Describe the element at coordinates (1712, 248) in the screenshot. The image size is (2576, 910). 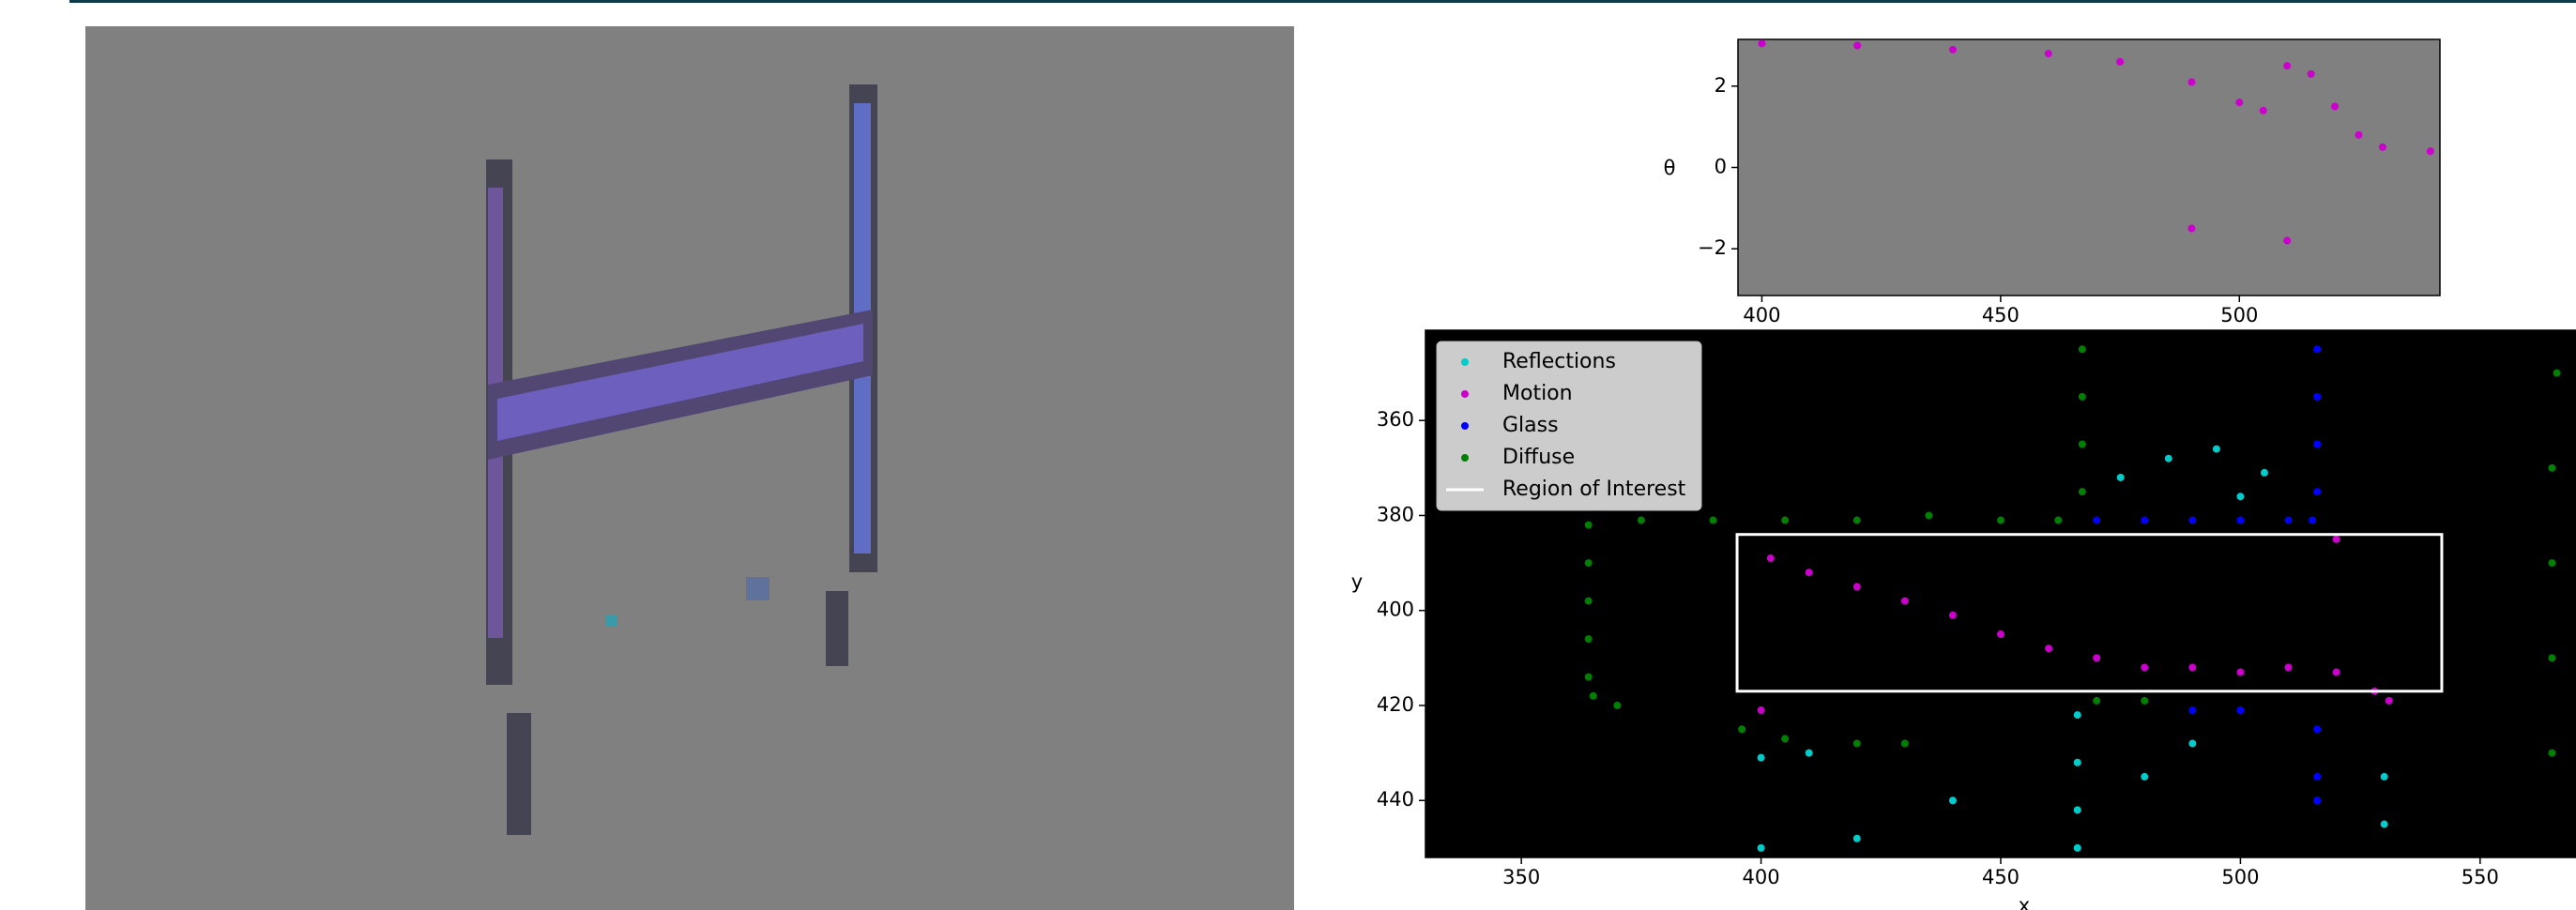
I see `y-tick-label: −2` at that location.